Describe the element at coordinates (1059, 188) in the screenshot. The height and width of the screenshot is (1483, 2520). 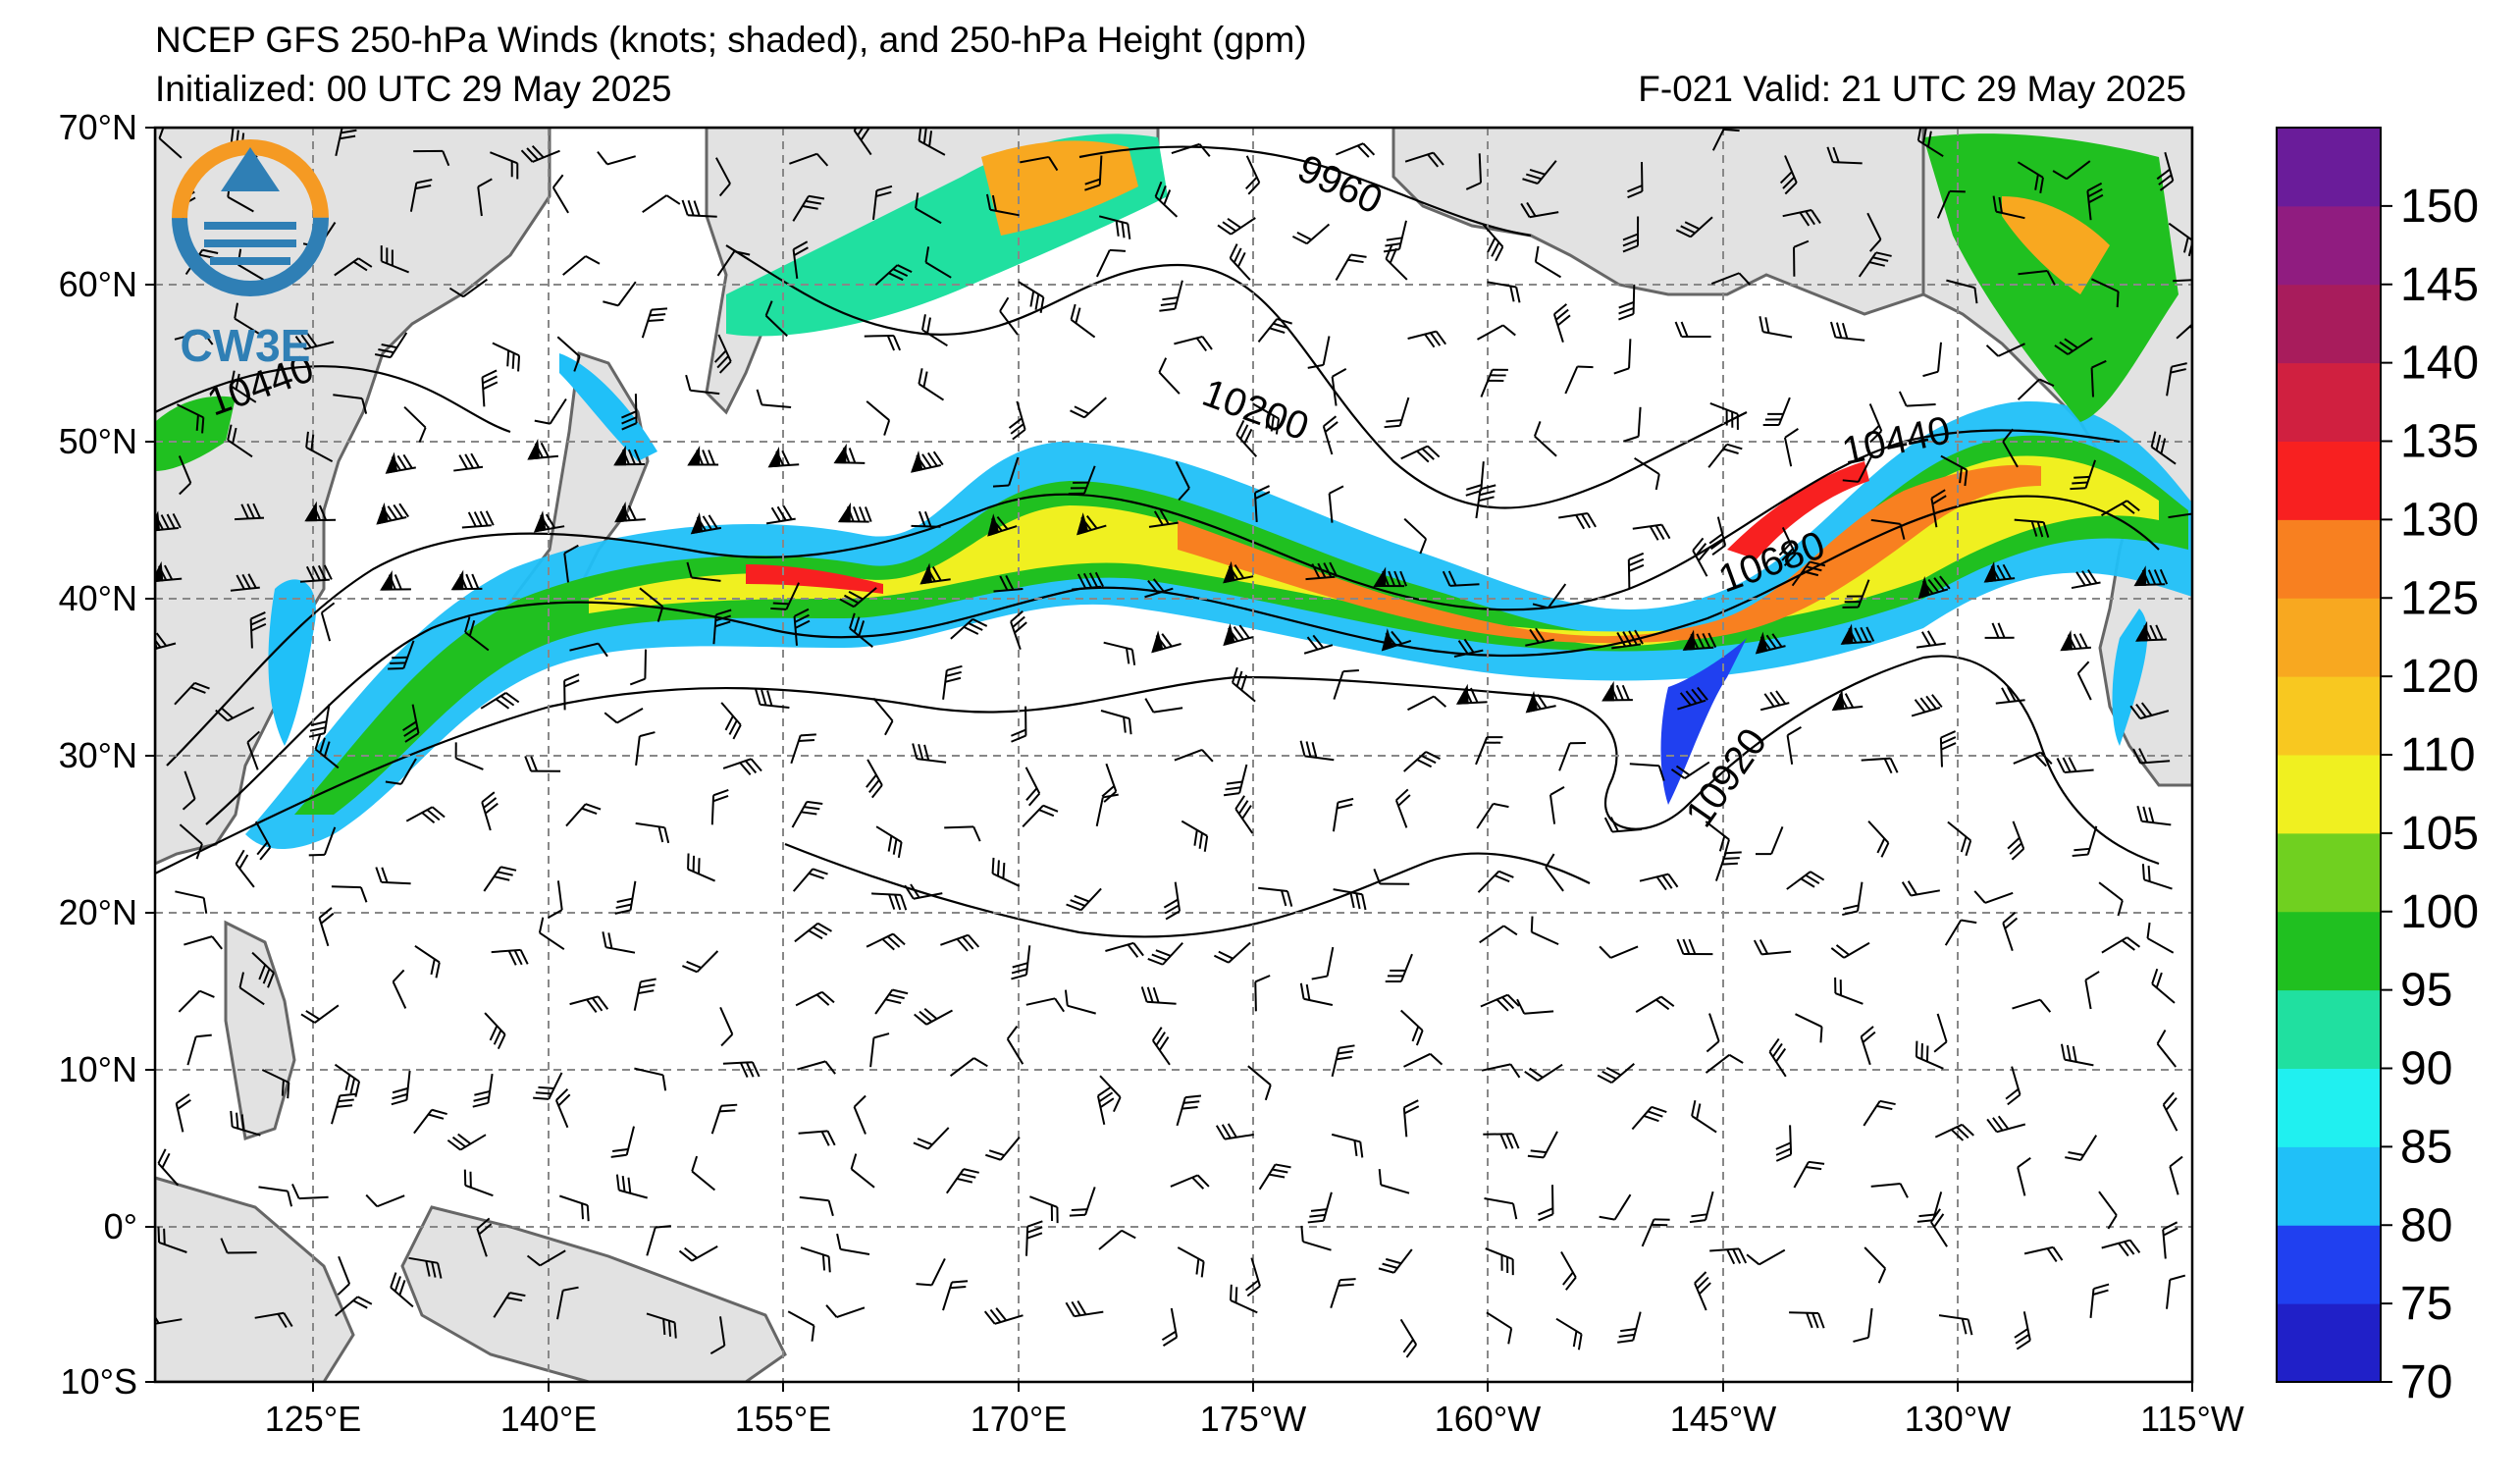
I see `jet-northwest-core` at that location.